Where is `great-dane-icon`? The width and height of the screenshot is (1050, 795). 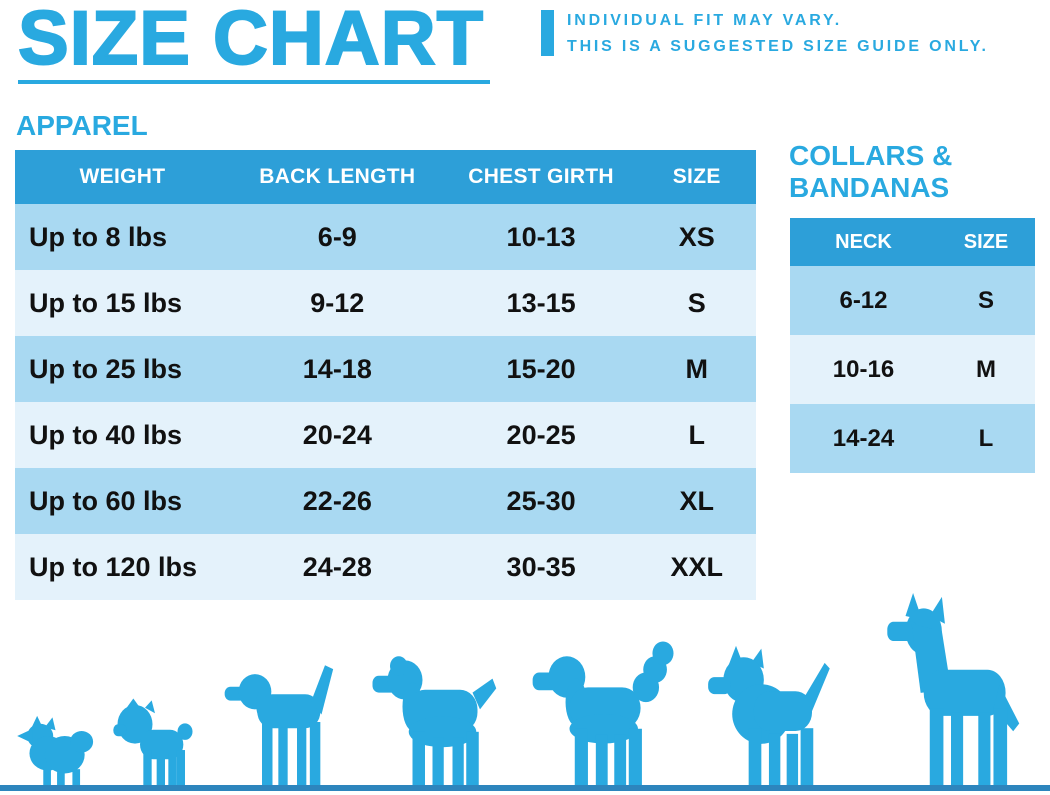 great-dane-icon is located at coordinates (953, 689).